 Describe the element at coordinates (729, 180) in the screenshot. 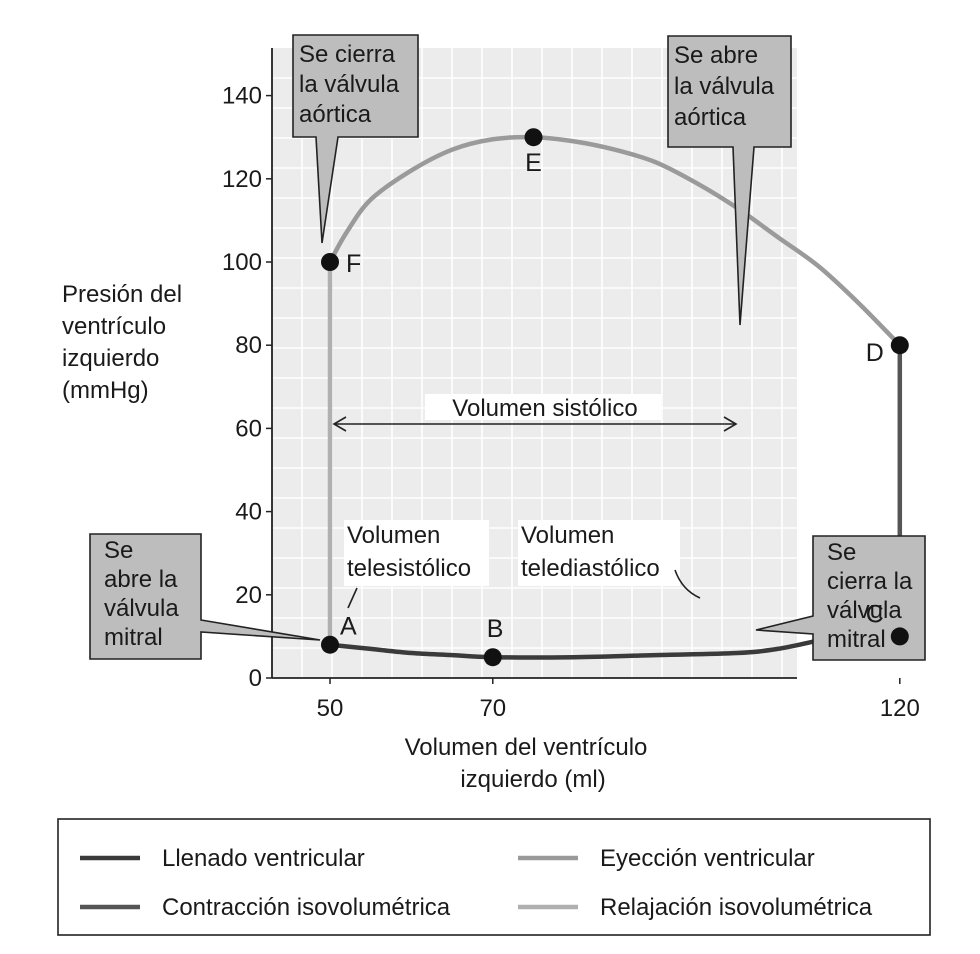

I see `callout-aortic-open-box` at that location.